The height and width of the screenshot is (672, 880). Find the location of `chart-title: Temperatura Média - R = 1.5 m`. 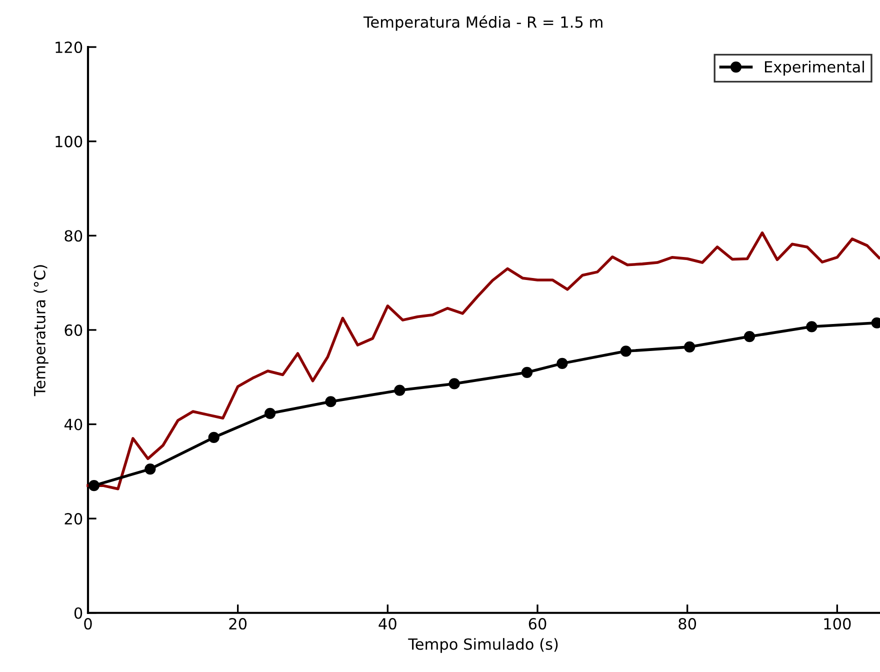

chart-title: Temperatura Média - R = 1.5 m is located at coordinates (482, 23).